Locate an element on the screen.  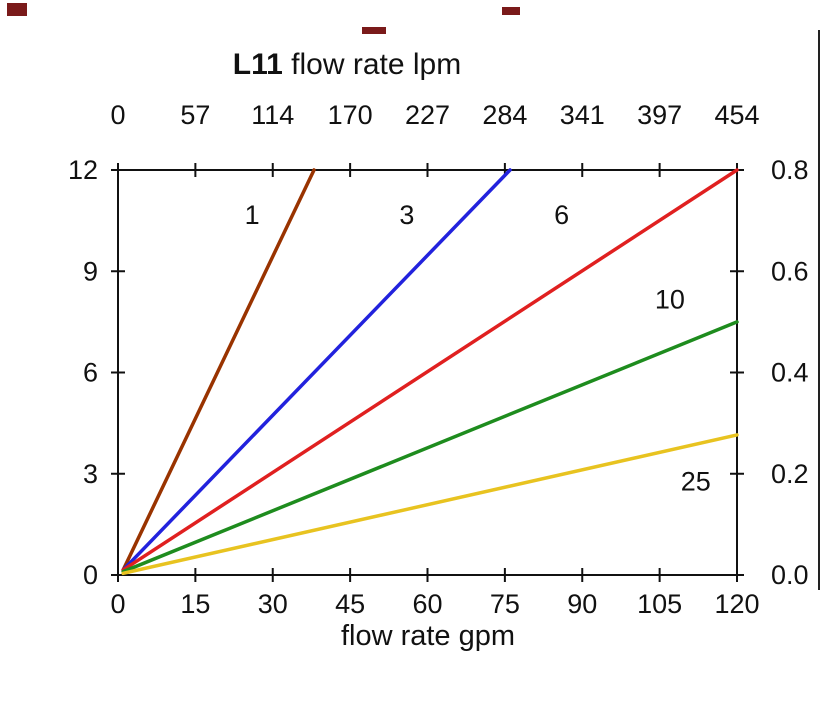
x-tick-label-top: 0 is located at coordinates (117, 115).